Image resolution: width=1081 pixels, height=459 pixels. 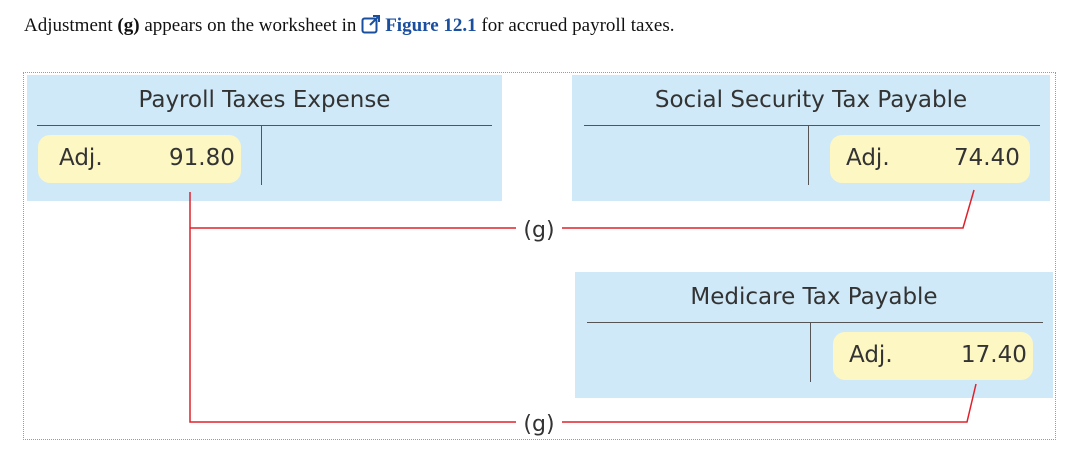 I want to click on figure-link: Figure 12.1, so click(x=431, y=25).